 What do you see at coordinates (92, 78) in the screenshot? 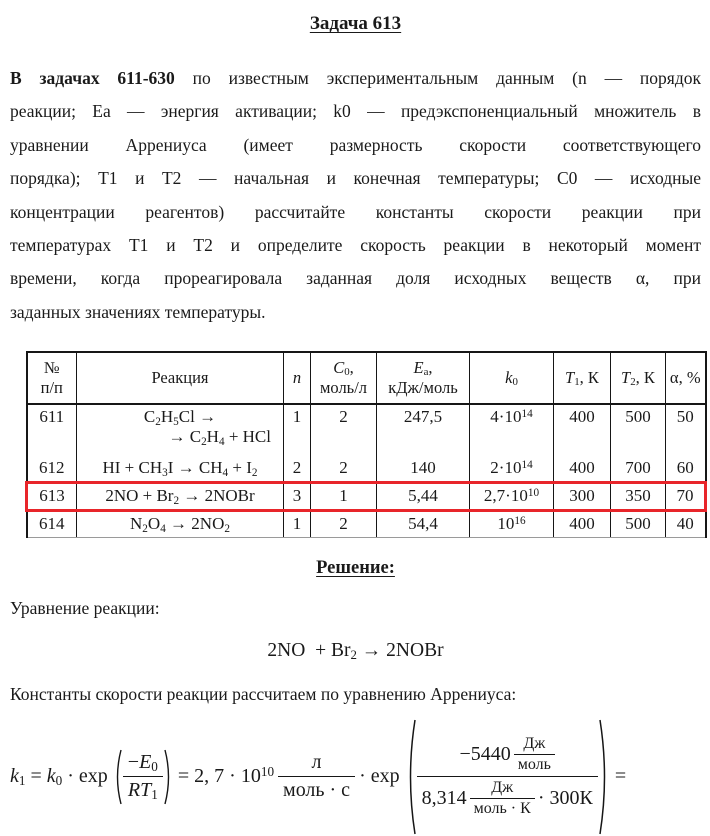
I see `intro-bold-range: В задачах 611-630` at bounding box center [92, 78].